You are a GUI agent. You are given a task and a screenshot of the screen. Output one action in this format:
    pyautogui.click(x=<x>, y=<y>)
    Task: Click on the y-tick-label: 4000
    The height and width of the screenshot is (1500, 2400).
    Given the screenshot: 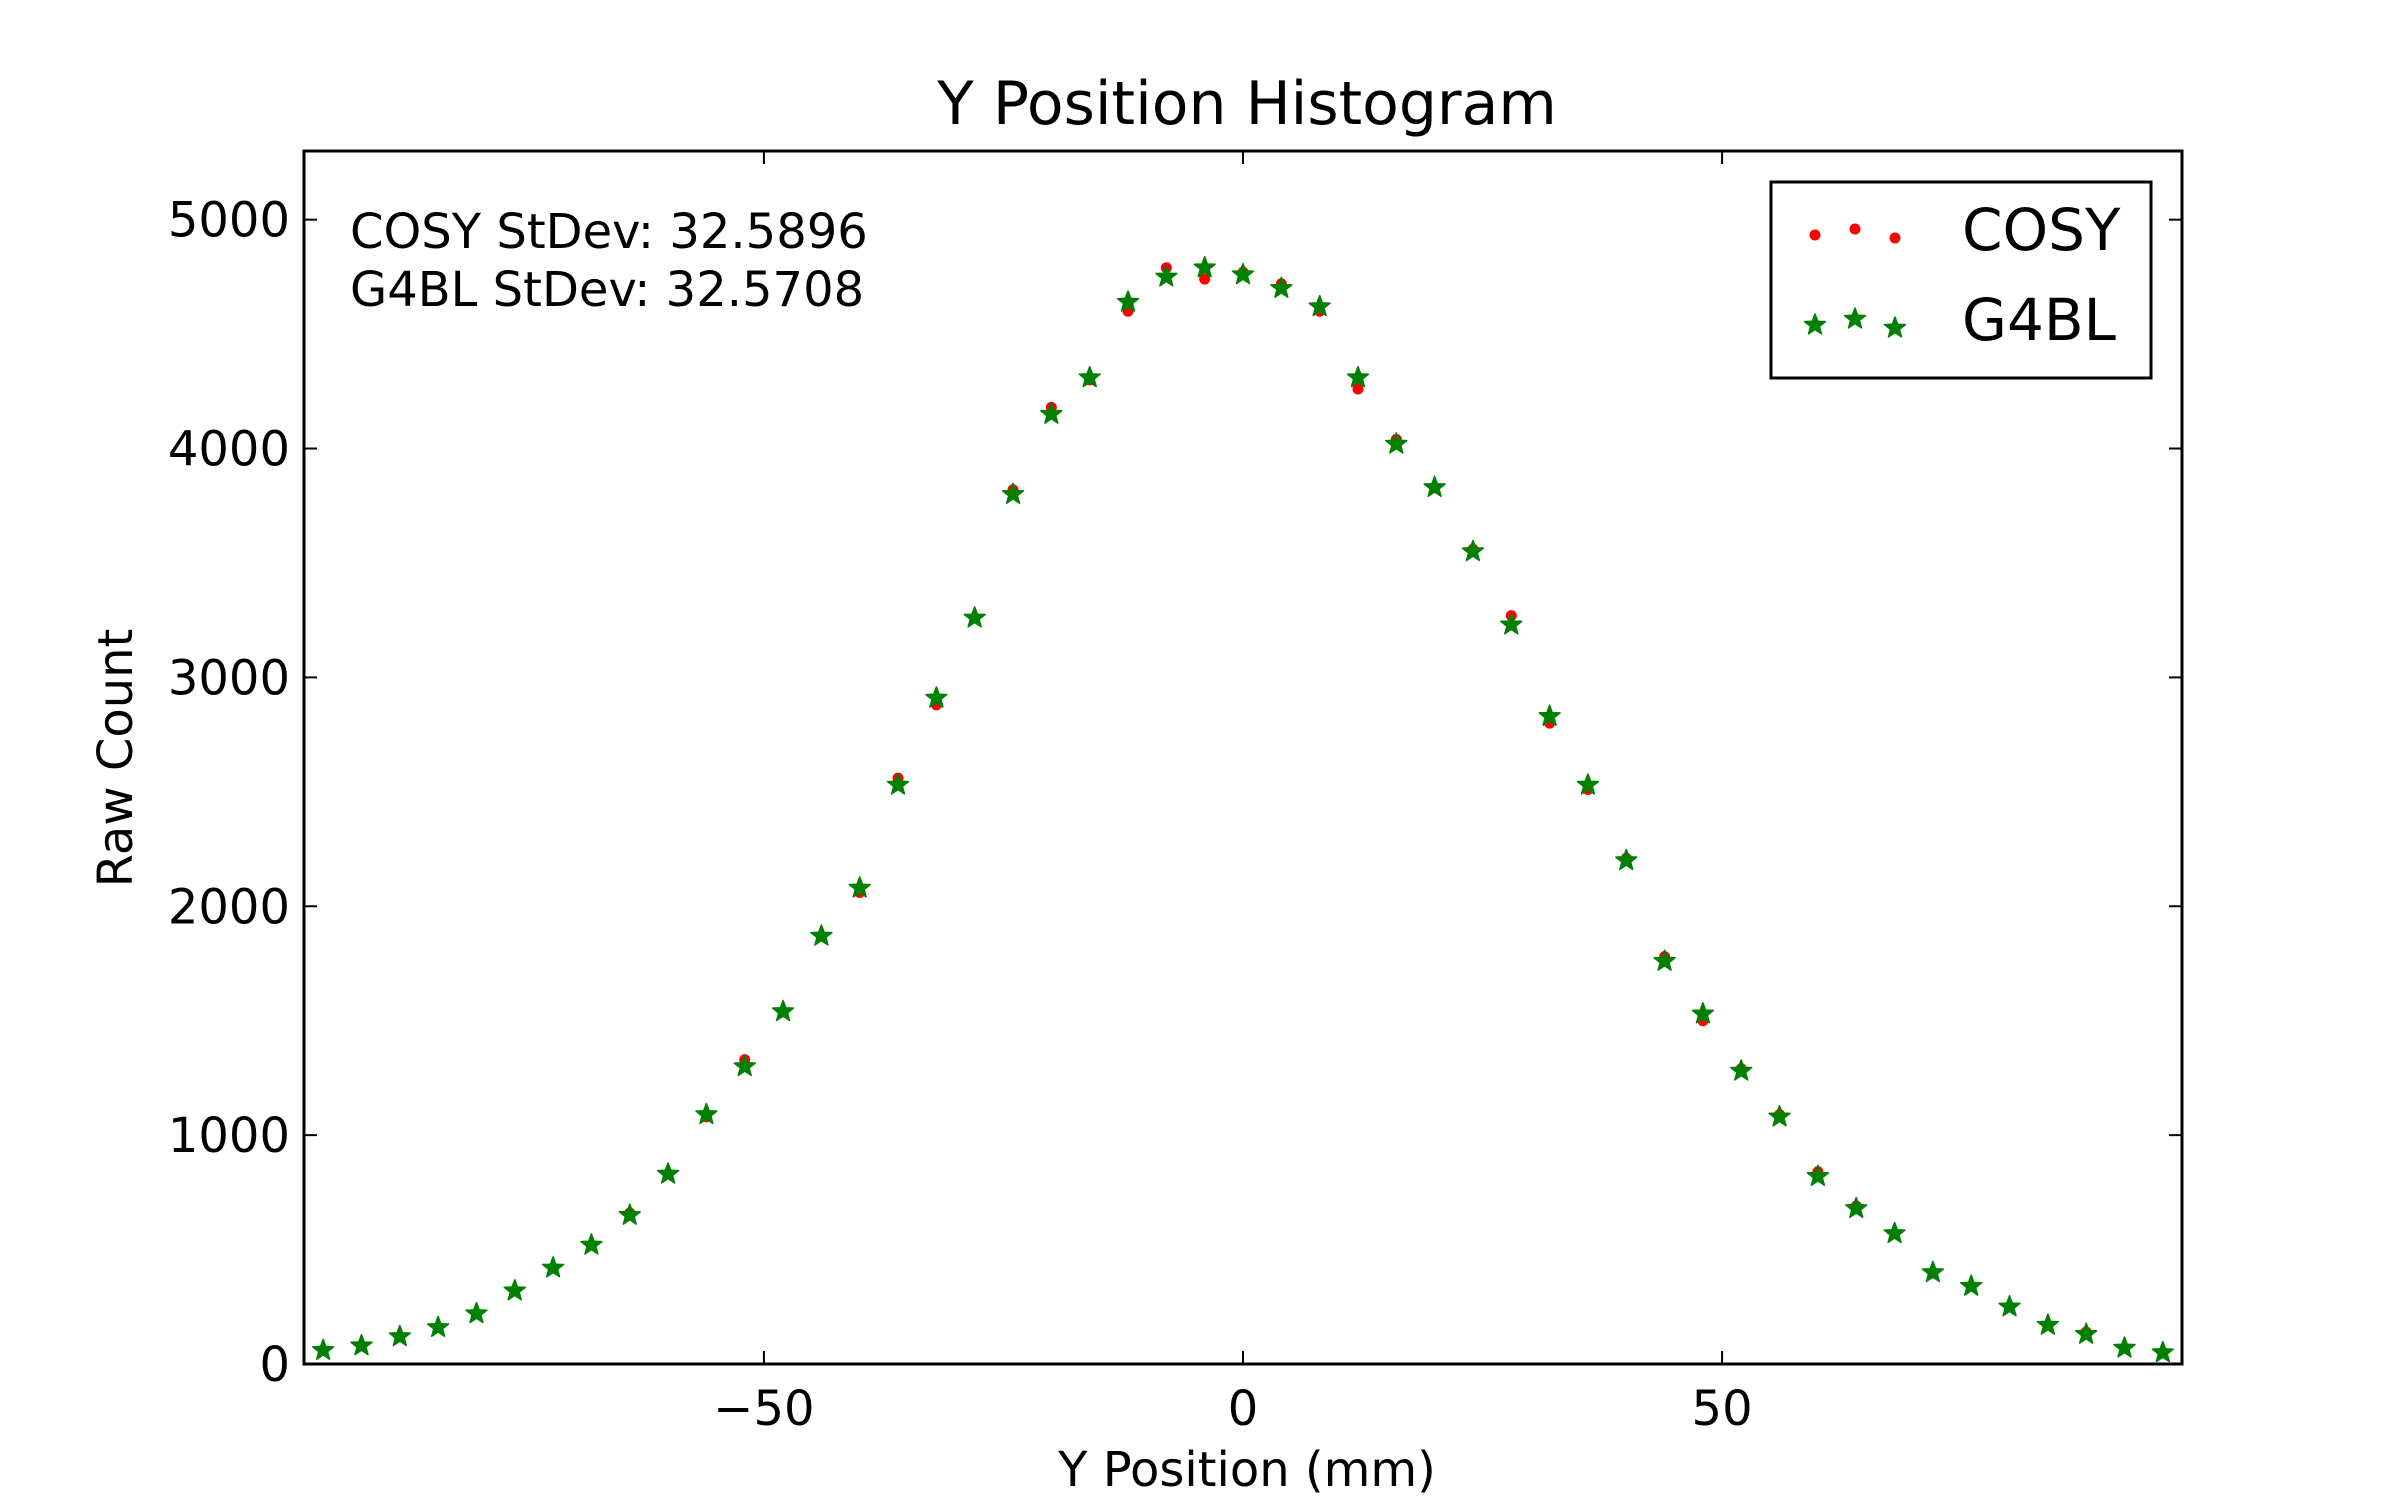 What is the action you would take?
    pyautogui.click(x=229, y=450)
    